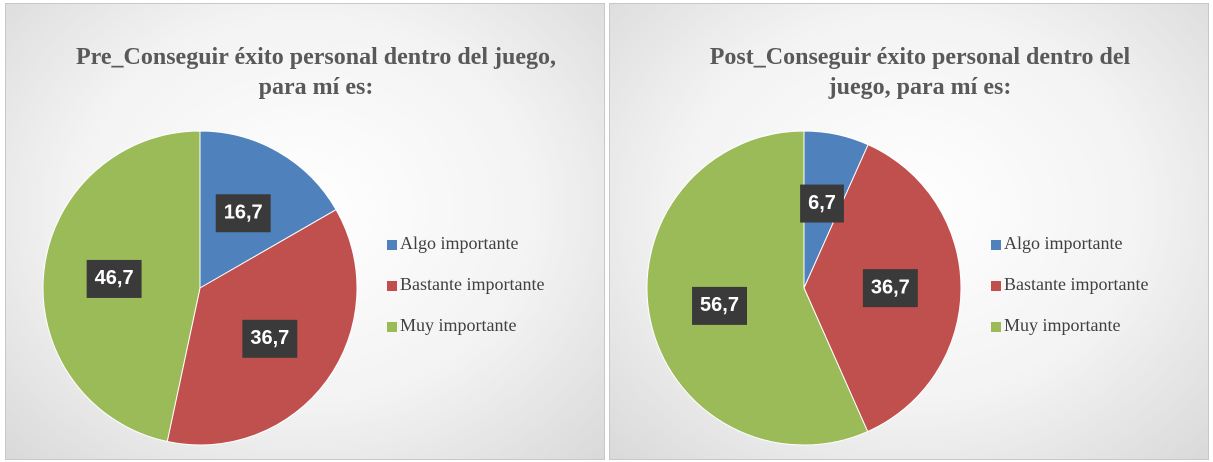 This screenshot has height=462, width=1213. I want to click on data-label: 6,7, so click(822, 203).